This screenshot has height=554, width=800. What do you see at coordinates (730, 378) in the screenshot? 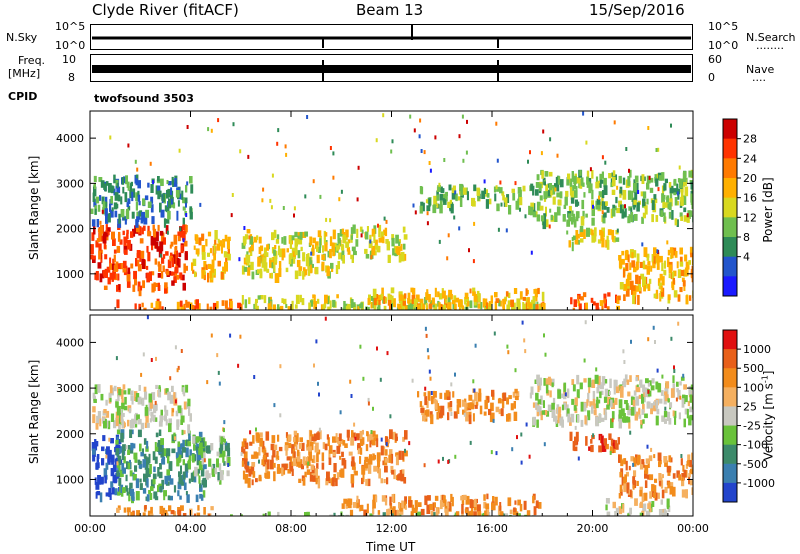
I see `velocity-cb-segment` at bounding box center [730, 378].